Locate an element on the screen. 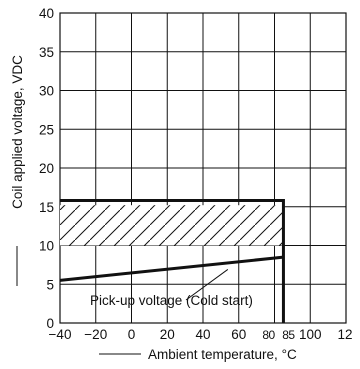 The width and height of the screenshot is (360, 369). y-tick-label: 25 is located at coordinates (46, 129).